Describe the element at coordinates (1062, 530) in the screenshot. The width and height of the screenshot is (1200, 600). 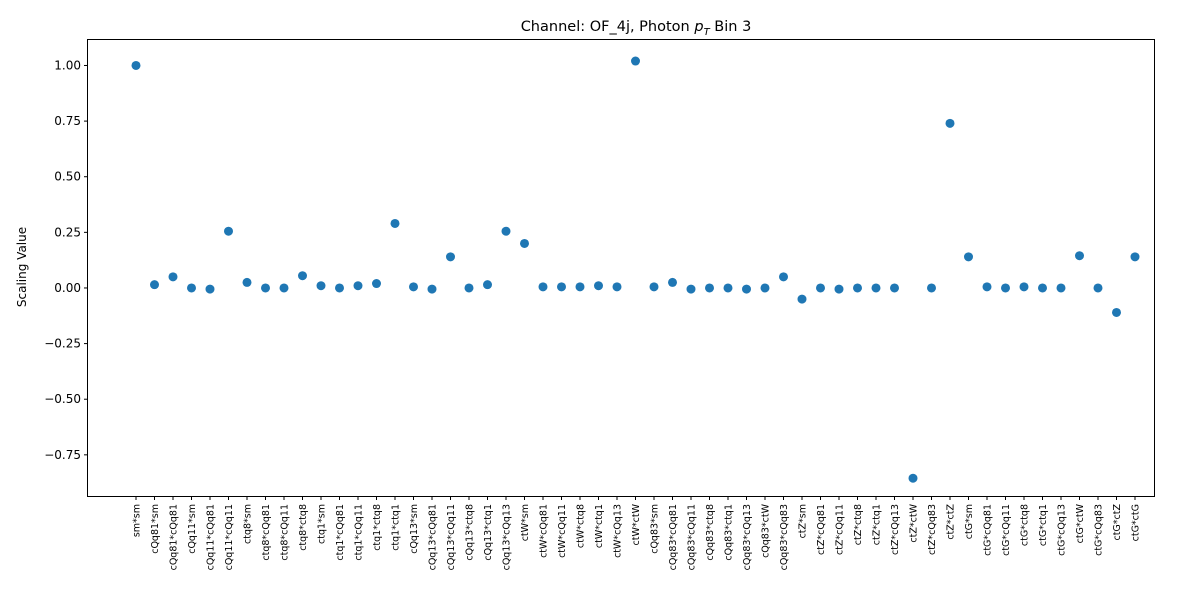
I see `x-tick-label: ctG*cQq13` at that location.